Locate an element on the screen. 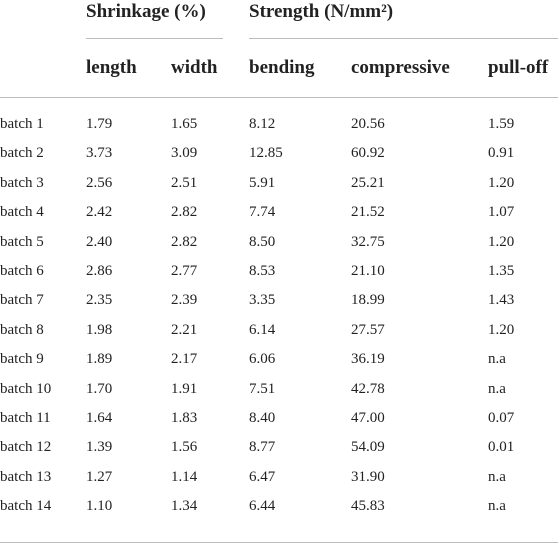 This screenshot has width=558, height=544. cell: 6.47 is located at coordinates (262, 476).